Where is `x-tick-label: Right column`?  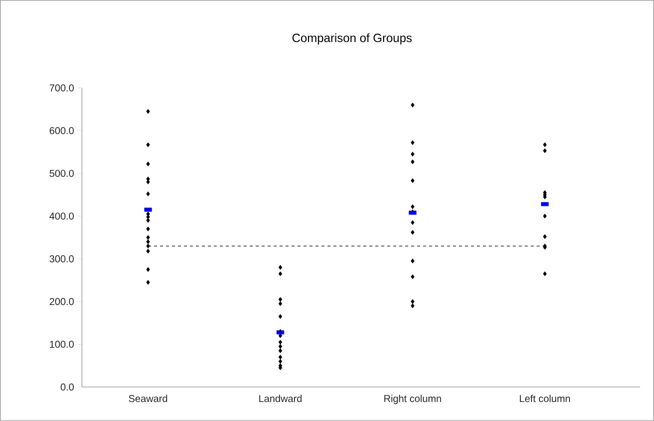
x-tick-label: Right column is located at coordinates (413, 399).